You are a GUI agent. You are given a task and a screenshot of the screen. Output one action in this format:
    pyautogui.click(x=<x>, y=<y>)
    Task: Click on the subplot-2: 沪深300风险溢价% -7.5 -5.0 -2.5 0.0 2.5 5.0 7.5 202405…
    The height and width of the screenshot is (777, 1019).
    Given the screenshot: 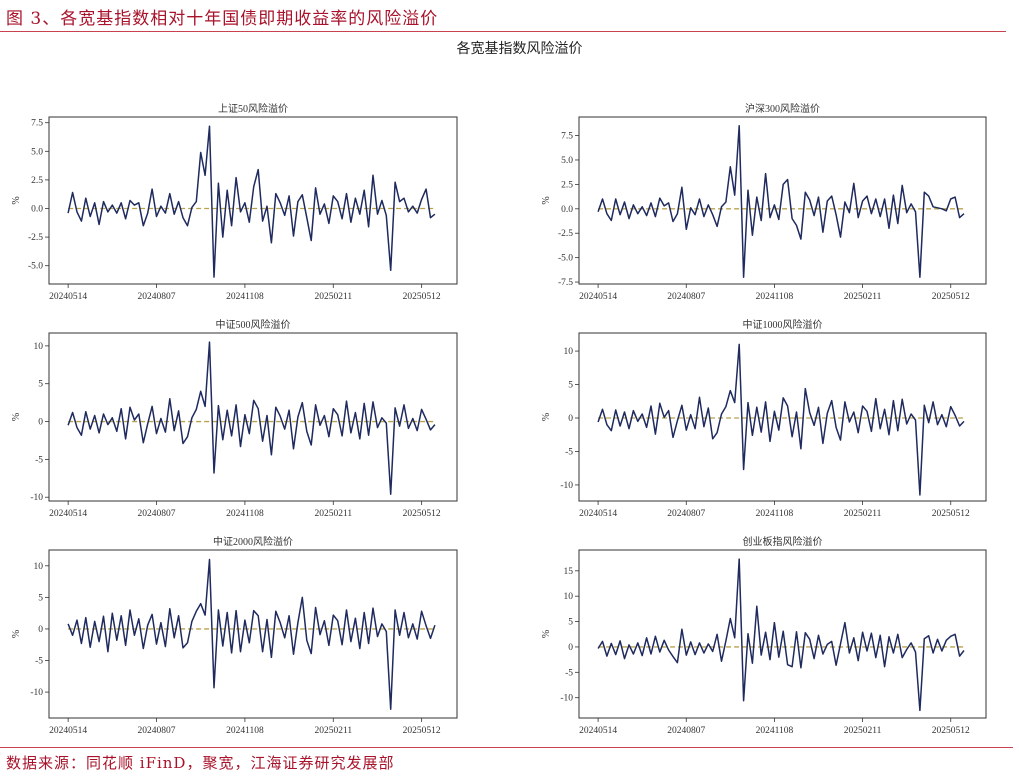 What is the action you would take?
    pyautogui.click(x=764, y=202)
    